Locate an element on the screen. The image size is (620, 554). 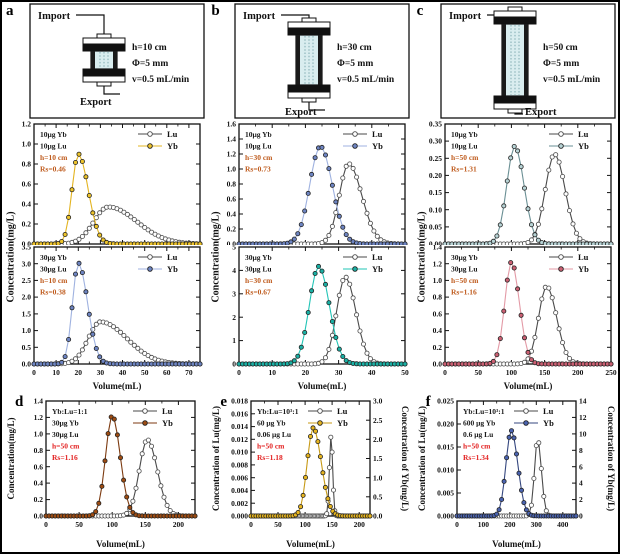
svg-text: 0.018 is located at coordinates (239, 401).